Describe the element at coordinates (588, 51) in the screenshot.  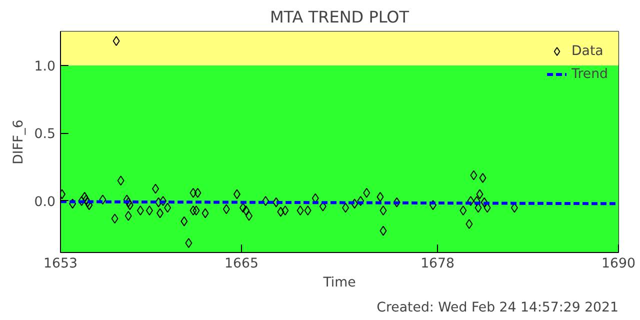
I see `legend-label: Data` at that location.